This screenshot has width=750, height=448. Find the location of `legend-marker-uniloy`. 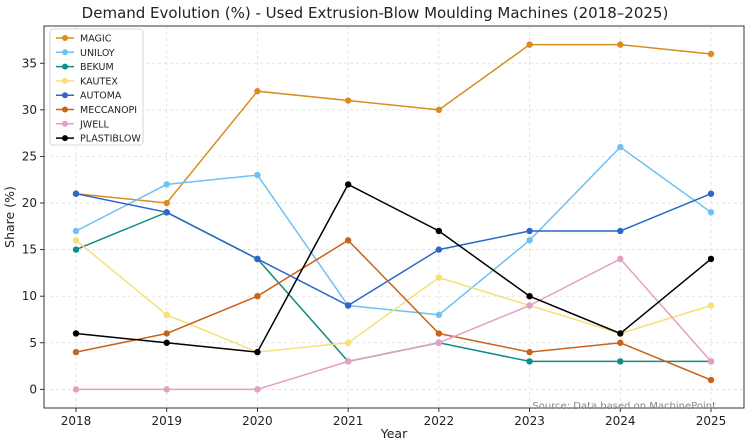

legend-marker-uniloy is located at coordinates (65, 52).